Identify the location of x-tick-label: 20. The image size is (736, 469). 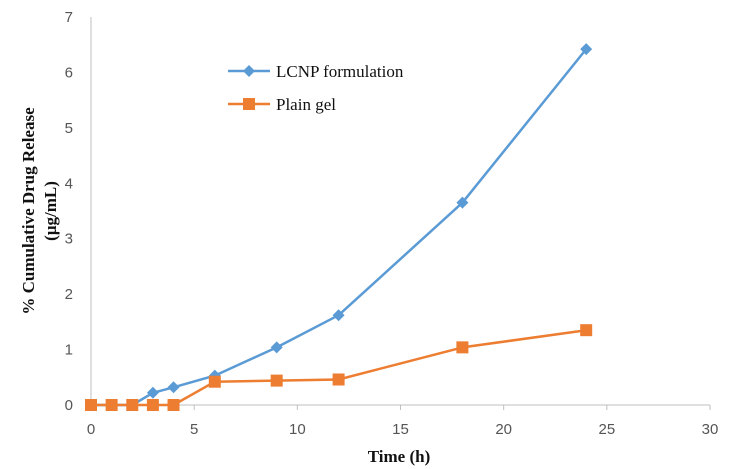
(503, 429).